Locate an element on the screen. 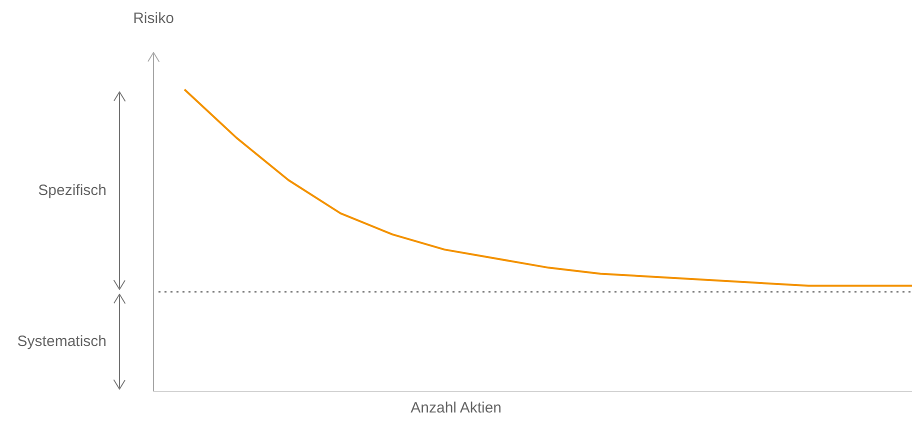 The image size is (912, 423). text: Systematisch is located at coordinates (62, 341).